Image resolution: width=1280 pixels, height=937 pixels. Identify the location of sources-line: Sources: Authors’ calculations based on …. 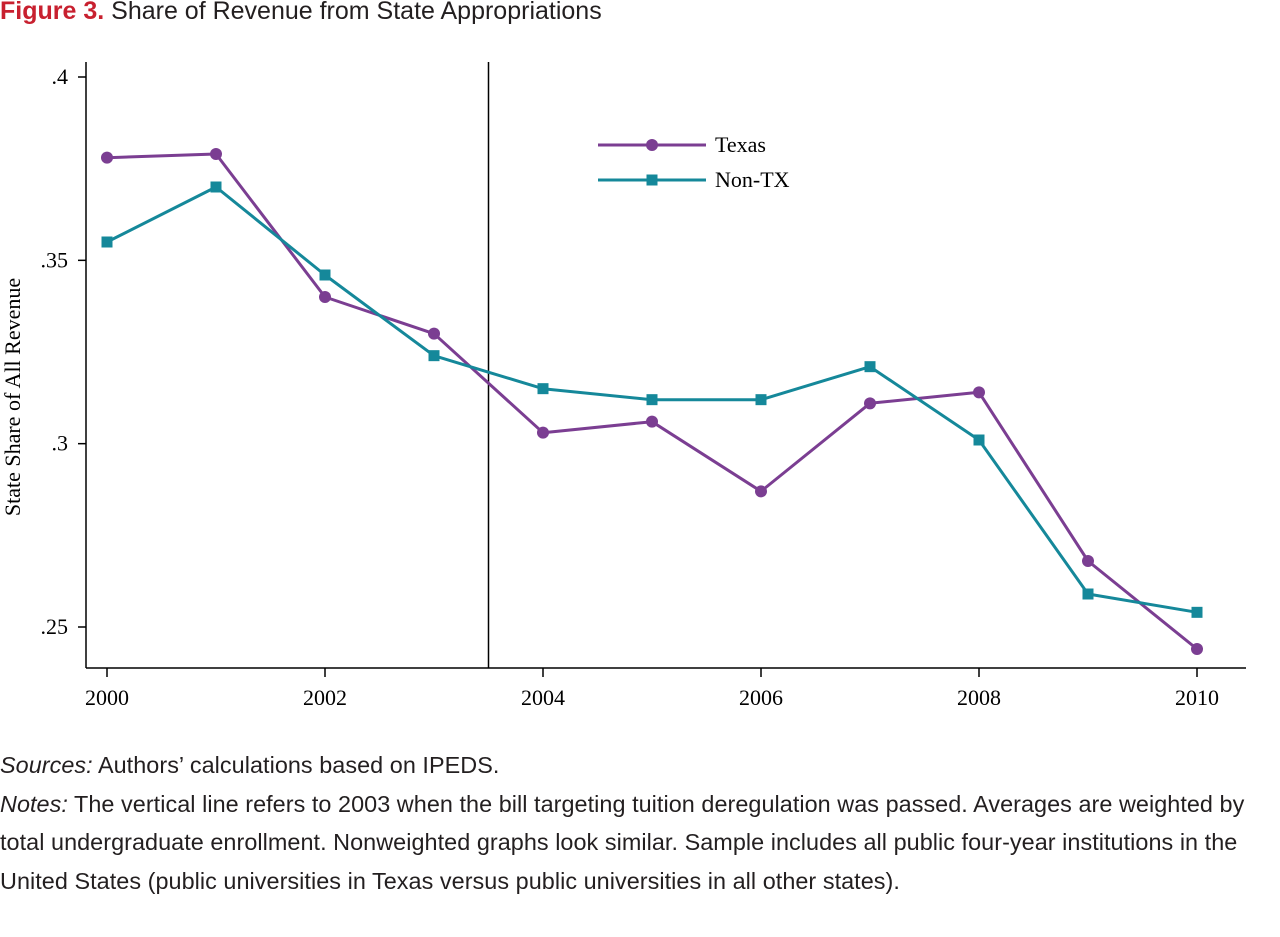
(640, 765).